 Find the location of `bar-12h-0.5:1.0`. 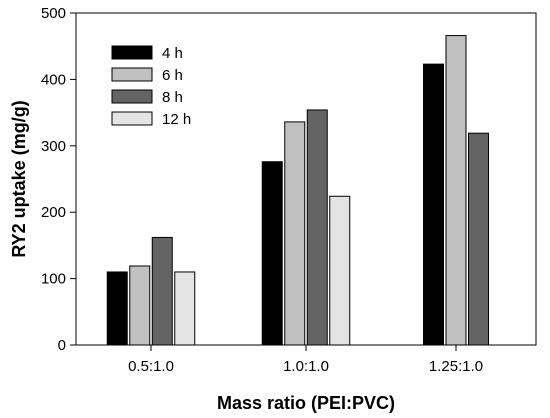

bar-12h-0.5:1.0 is located at coordinates (185, 308).